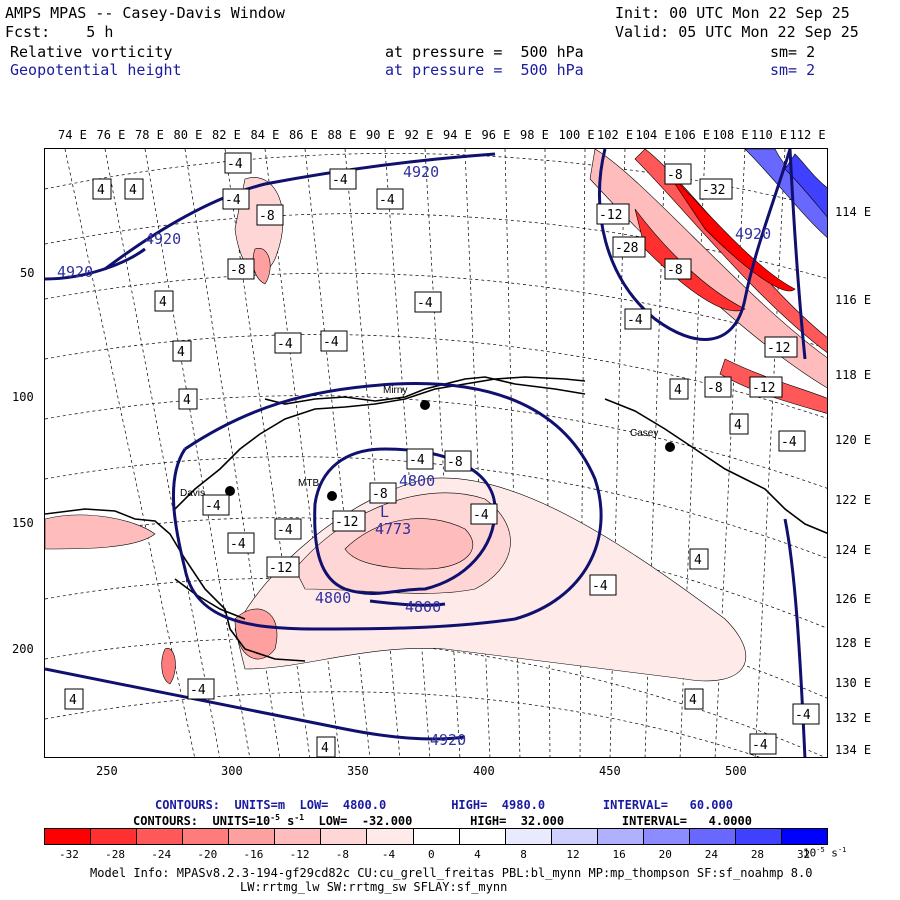 Image resolution: width=900 pixels, height=900 pixels. Describe the element at coordinates (163, 239) in the screenshot. I see `height-label-4920-a: 4920` at that location.